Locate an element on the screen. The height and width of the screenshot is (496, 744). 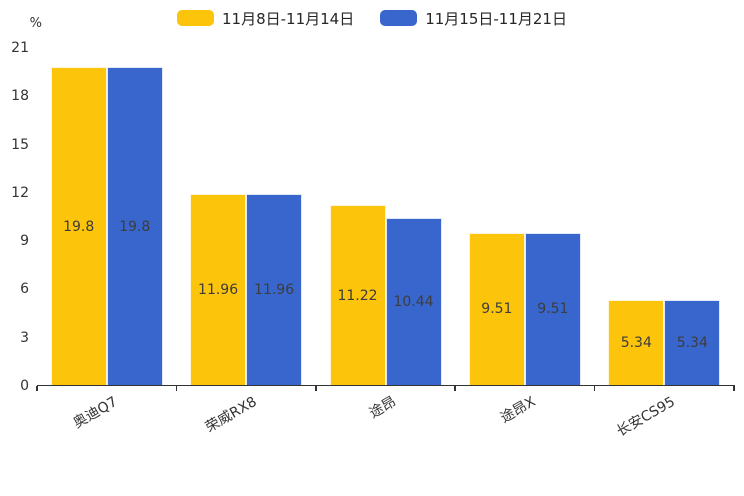
x-category-label: 荣威RX8 is located at coordinates (231, 414).